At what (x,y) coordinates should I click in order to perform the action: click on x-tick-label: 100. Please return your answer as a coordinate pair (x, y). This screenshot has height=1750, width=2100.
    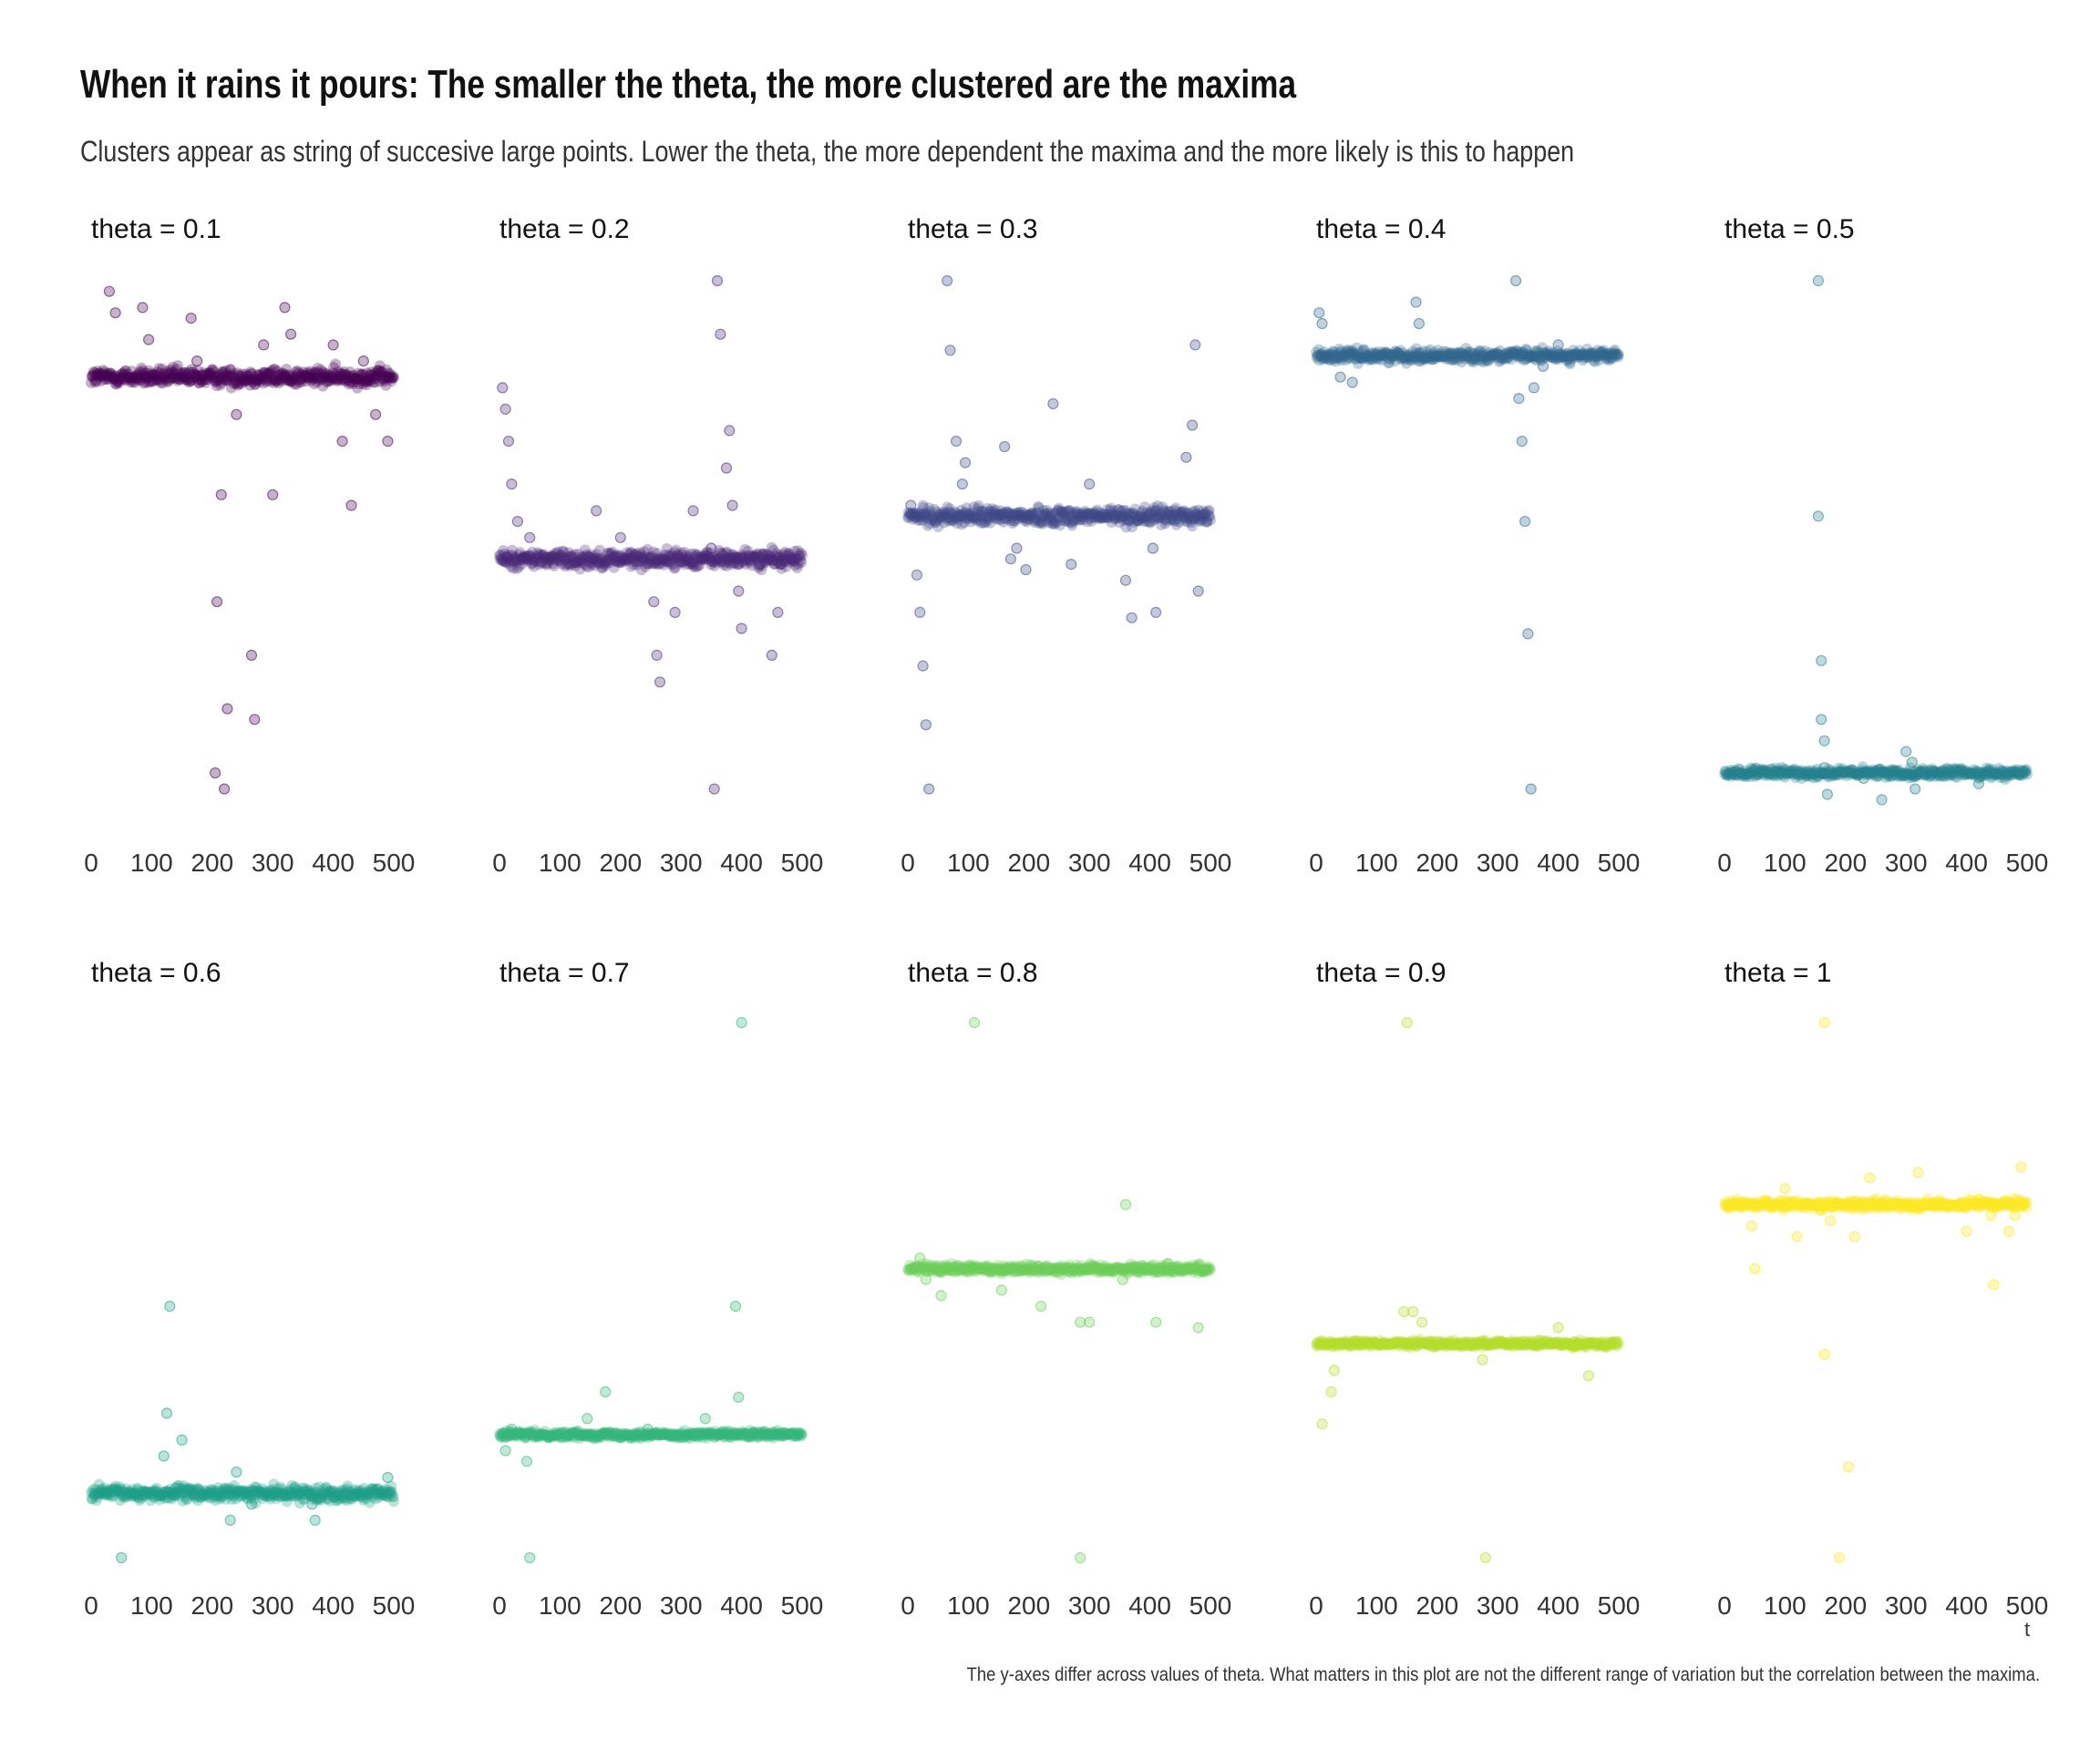
    Looking at the image, I should click on (1786, 863).